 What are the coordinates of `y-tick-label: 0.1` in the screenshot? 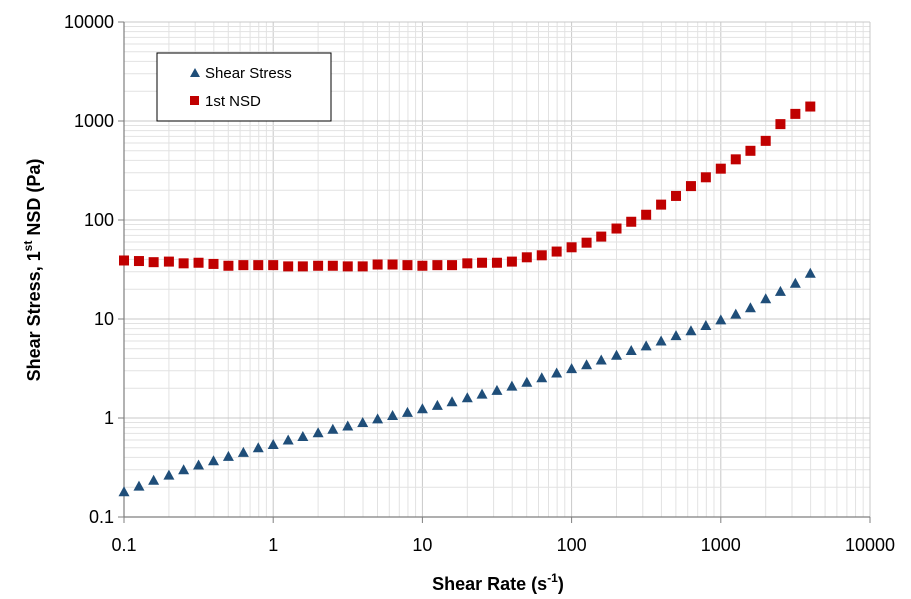 It's located at (101, 517).